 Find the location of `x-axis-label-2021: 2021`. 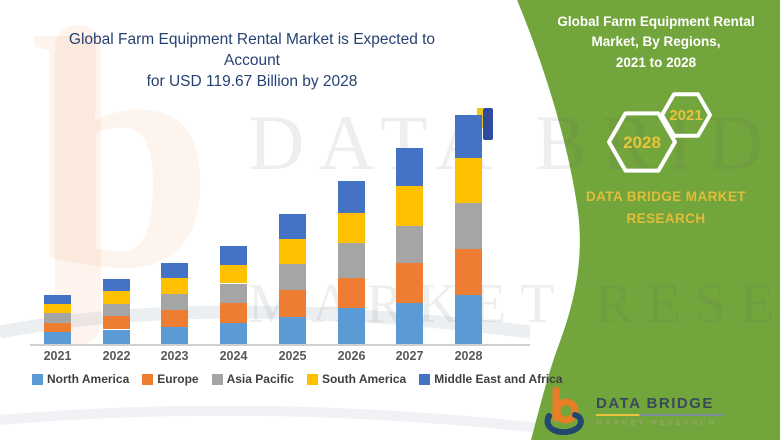

x-axis-label-2021: 2021 is located at coordinates (57, 356).